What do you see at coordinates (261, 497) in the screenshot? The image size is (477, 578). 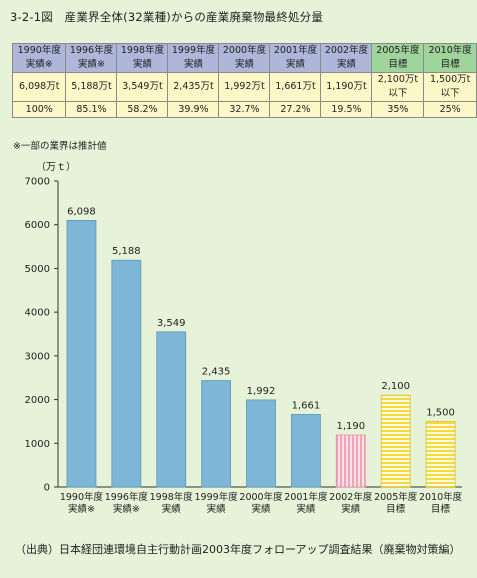 I see `x-tick-label: 2000年度` at bounding box center [261, 497].